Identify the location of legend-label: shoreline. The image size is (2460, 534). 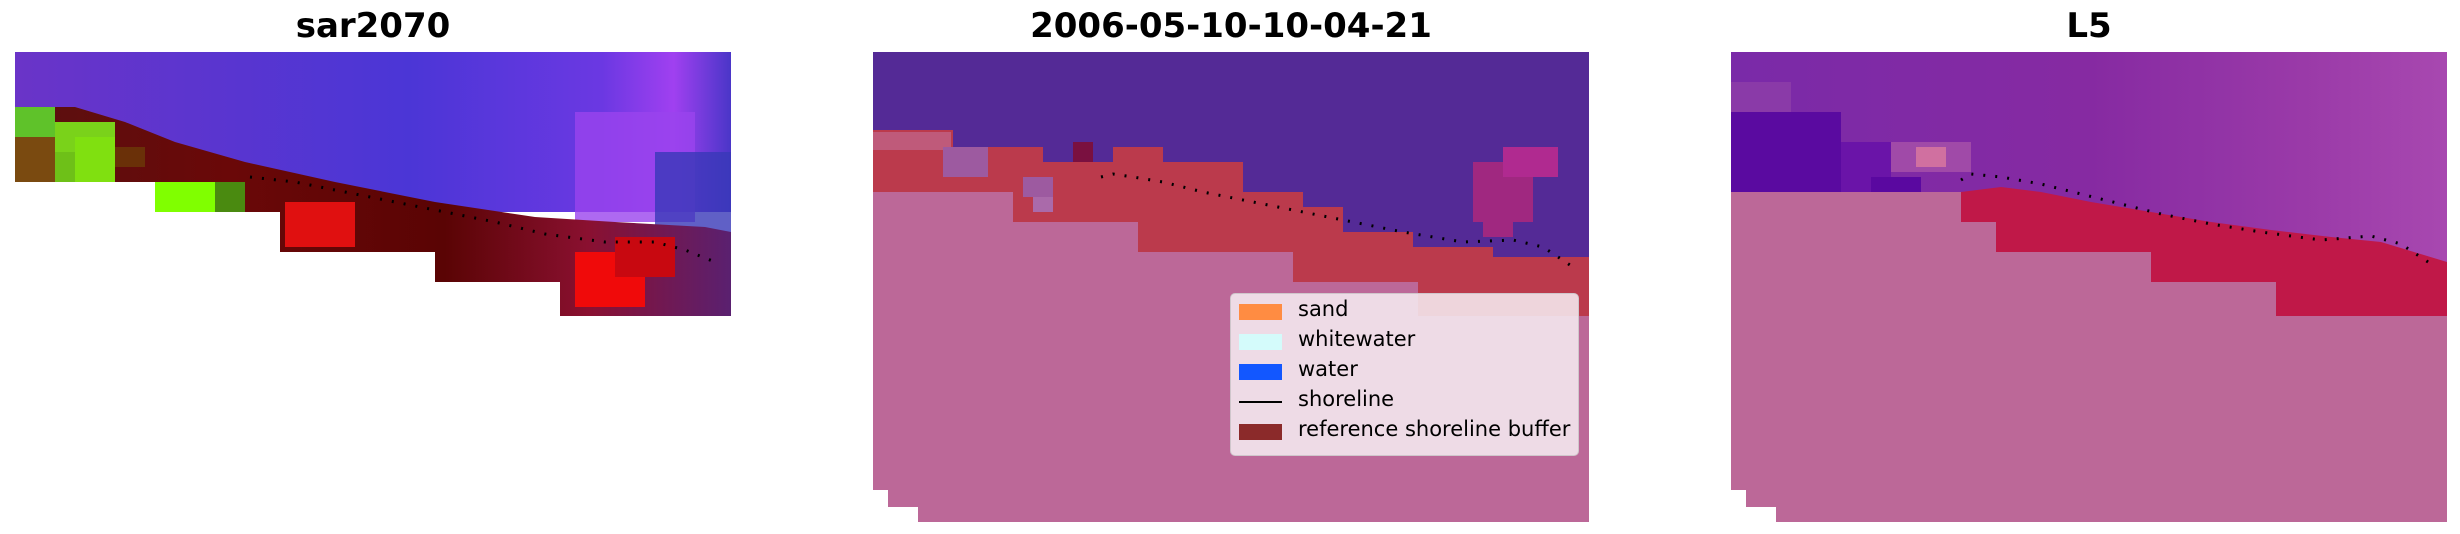
(1346, 399).